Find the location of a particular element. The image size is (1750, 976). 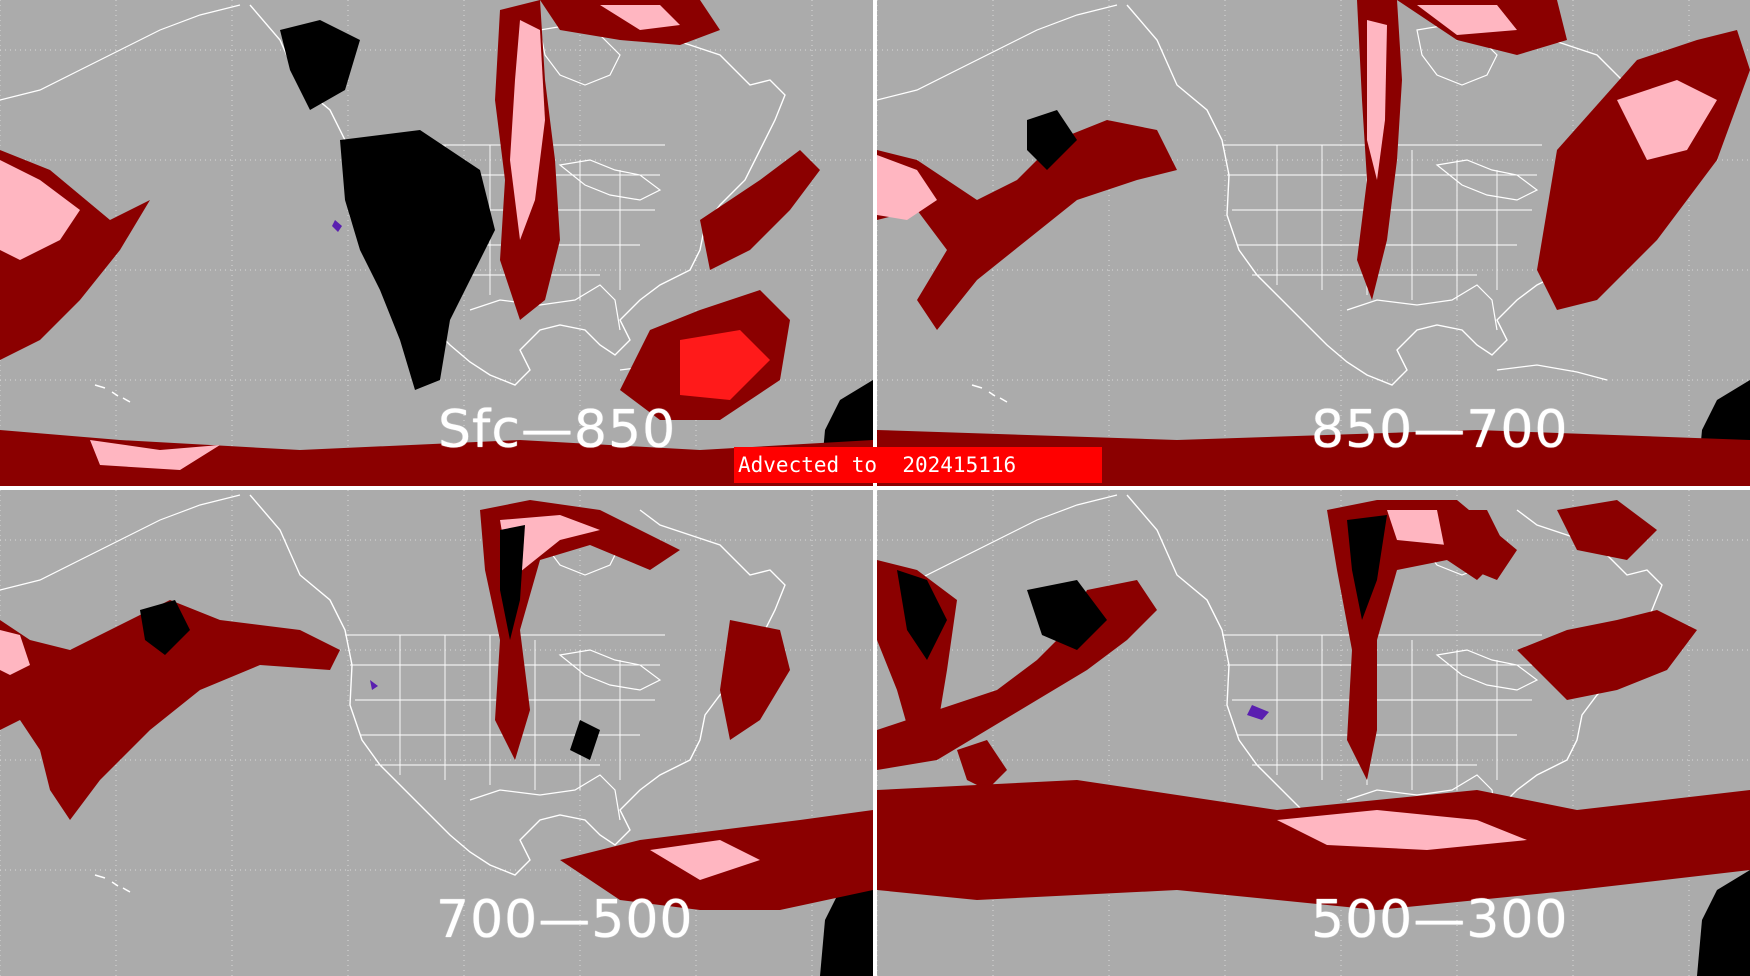

atlantic-plume-pink is located at coordinates (1667, 120).